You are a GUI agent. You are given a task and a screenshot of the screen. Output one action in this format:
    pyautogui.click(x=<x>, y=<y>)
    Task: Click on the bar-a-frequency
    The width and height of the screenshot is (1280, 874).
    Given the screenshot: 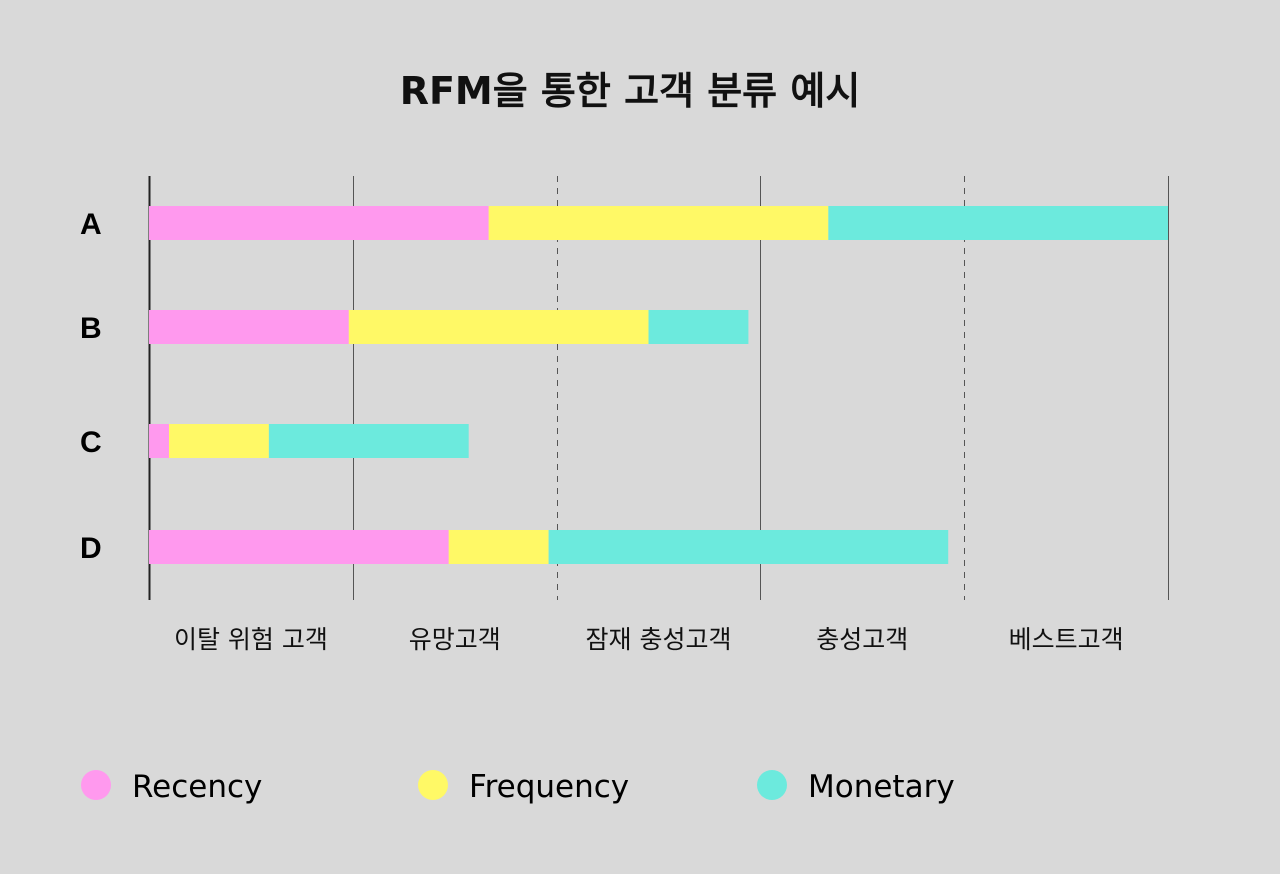 What is the action you would take?
    pyautogui.click(x=658, y=223)
    